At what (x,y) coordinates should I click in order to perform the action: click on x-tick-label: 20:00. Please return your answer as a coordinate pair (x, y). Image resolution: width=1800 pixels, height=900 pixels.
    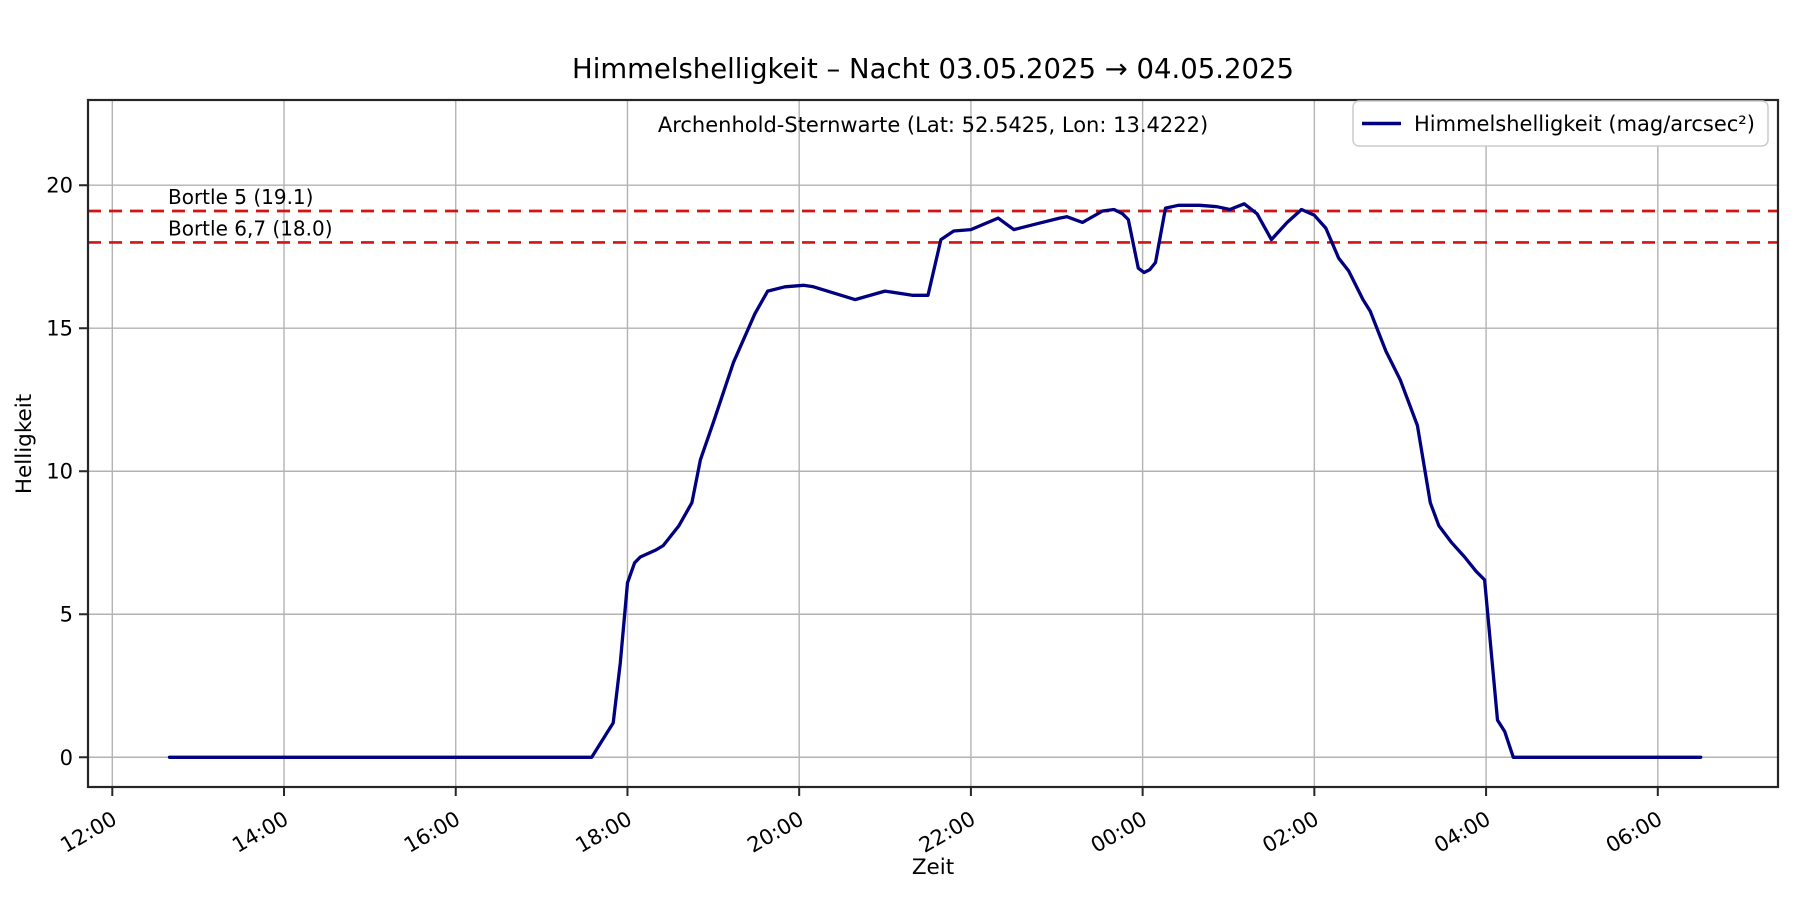
    Looking at the image, I should click on (775, 832).